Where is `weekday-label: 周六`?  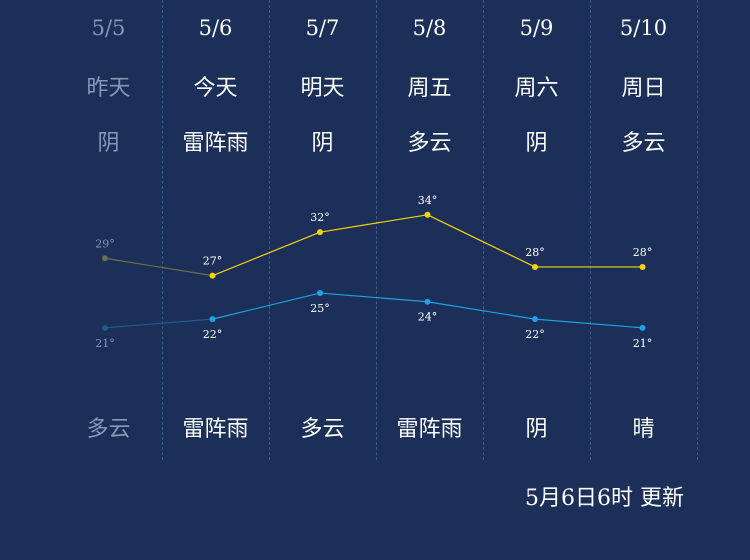
weekday-label: 周六 is located at coordinates (536, 88).